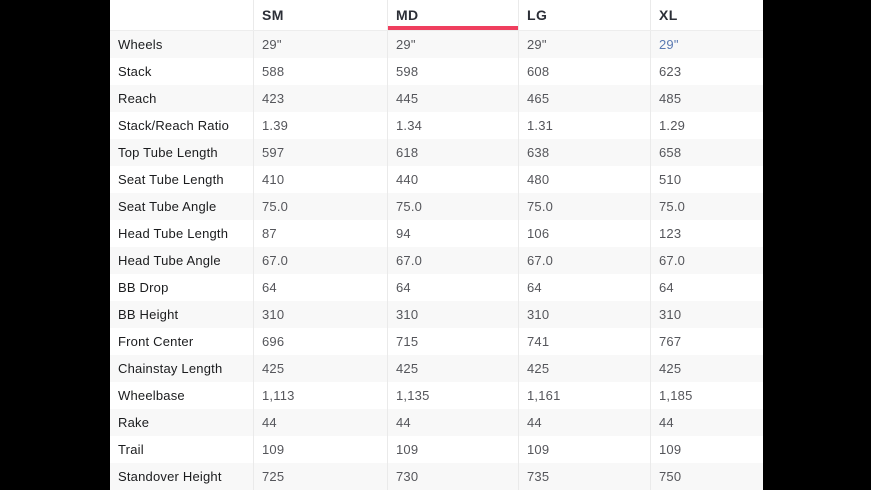 Image resolution: width=871 pixels, height=490 pixels. I want to click on row-label: Reach, so click(137, 98).